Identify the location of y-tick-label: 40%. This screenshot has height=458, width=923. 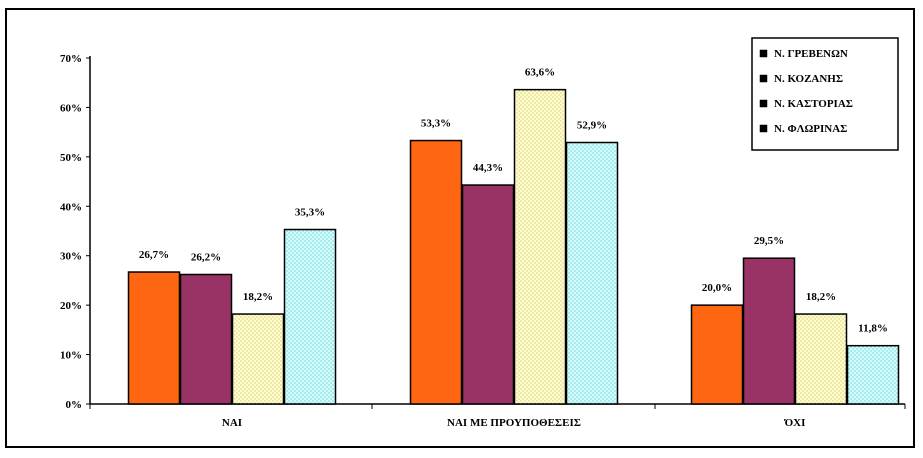
(71, 207).